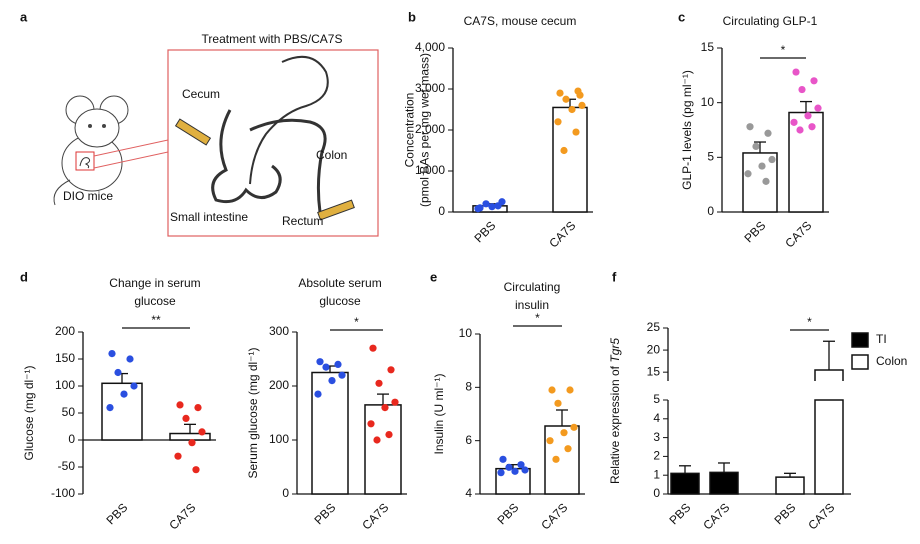 The height and width of the screenshot is (544, 920). Describe the element at coordinates (279, 385) in the screenshot. I see `y-tick-label: 200` at that location.